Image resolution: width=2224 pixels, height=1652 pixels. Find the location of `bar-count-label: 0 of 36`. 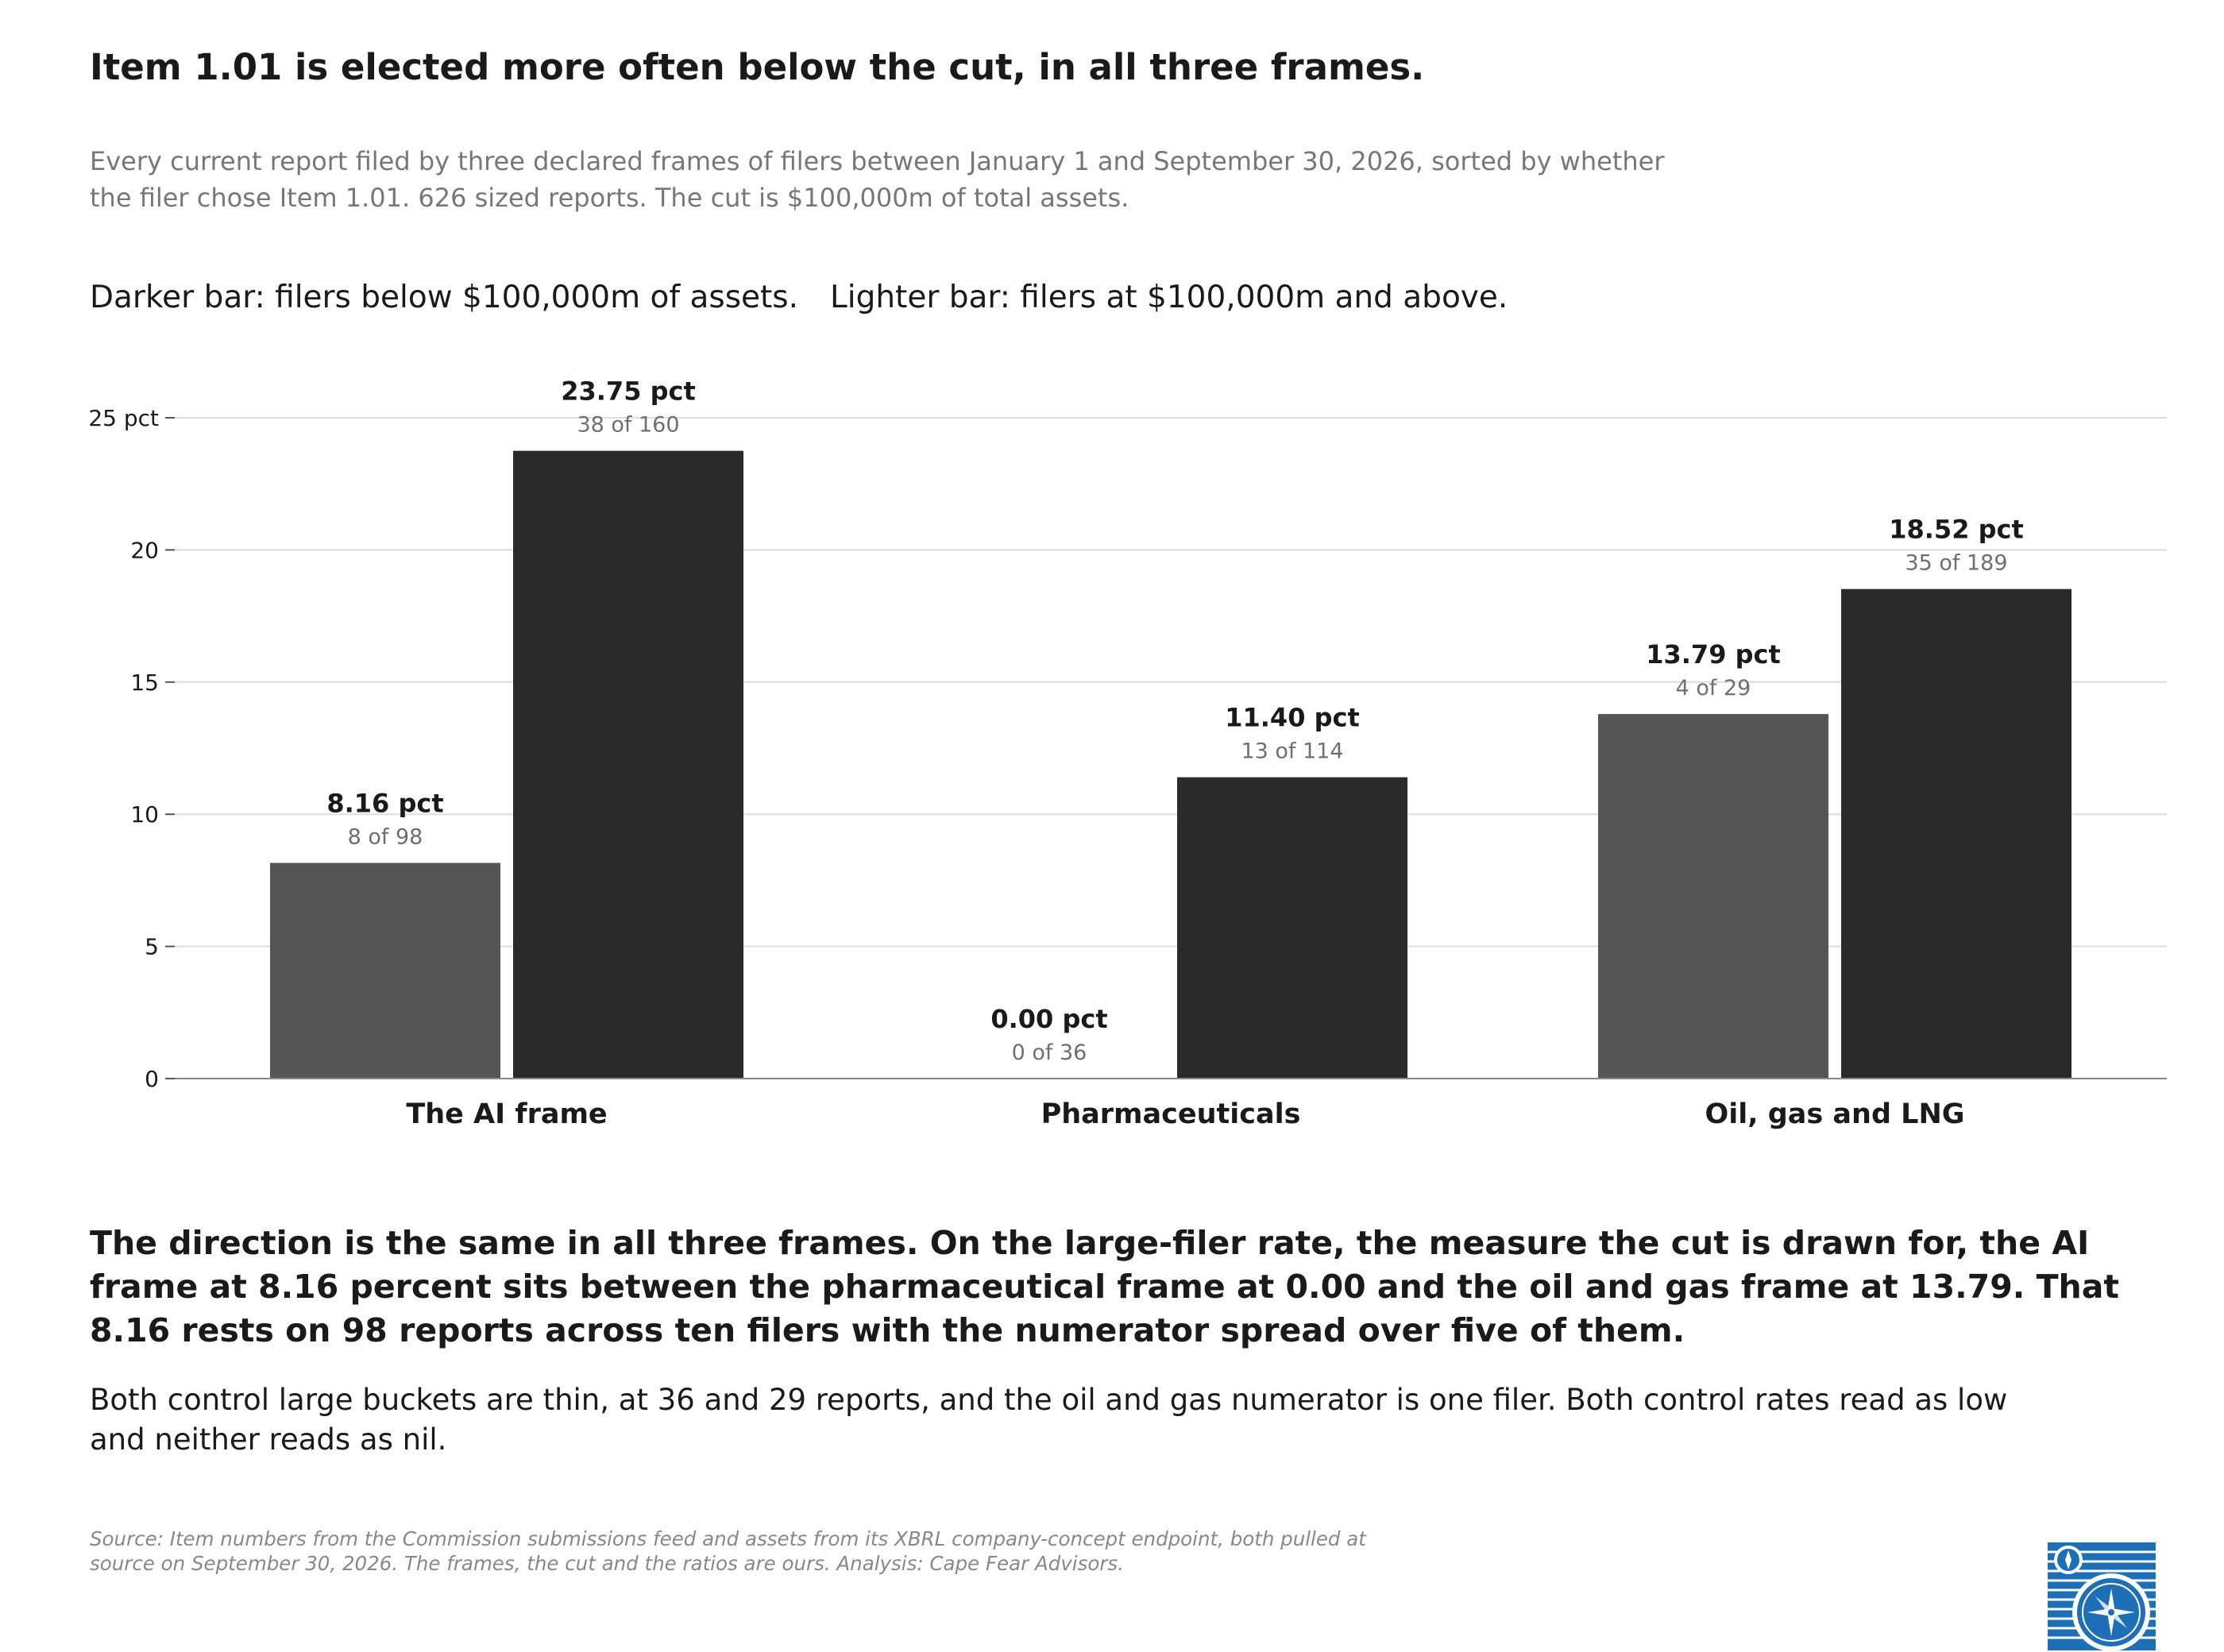

bar-count-label: 0 of 36 is located at coordinates (1049, 1052).